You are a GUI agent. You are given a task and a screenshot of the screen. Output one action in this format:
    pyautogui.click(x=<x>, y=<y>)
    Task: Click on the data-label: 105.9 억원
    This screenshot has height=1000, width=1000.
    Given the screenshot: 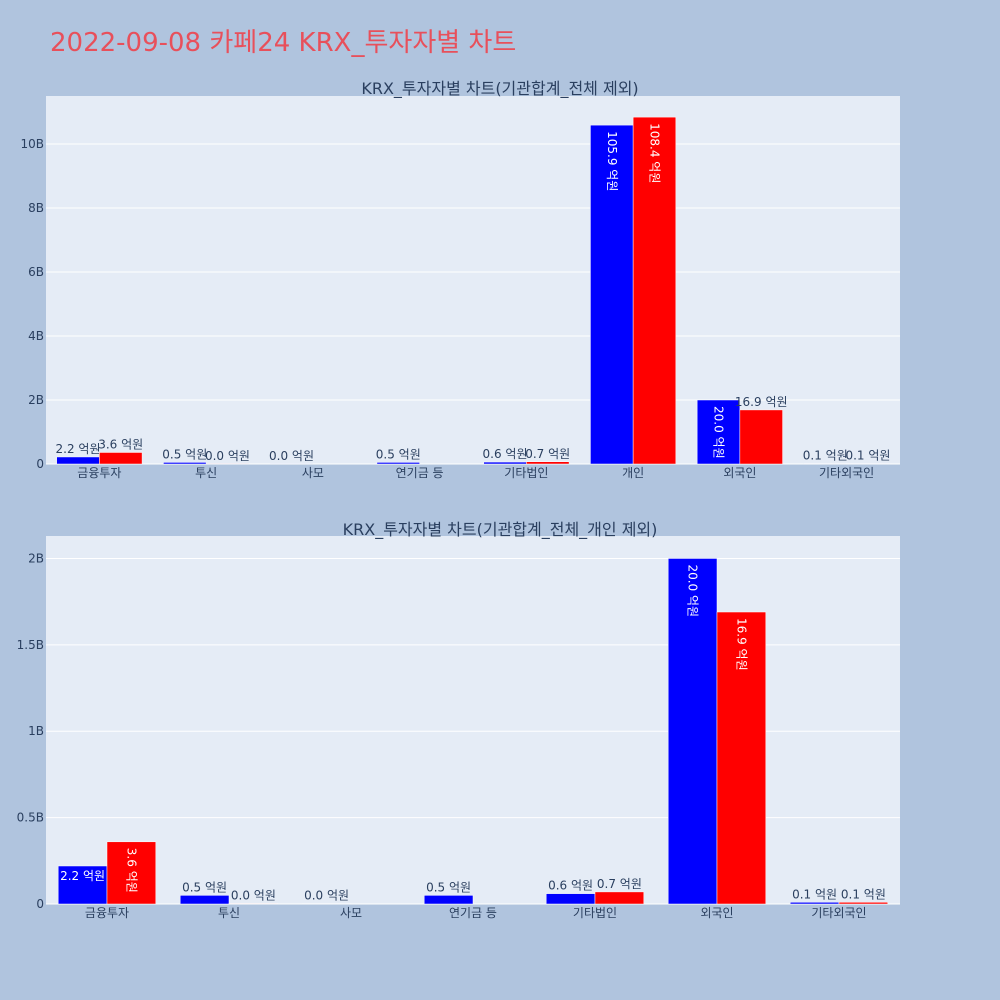 What is the action you would take?
    pyautogui.click(x=612, y=161)
    